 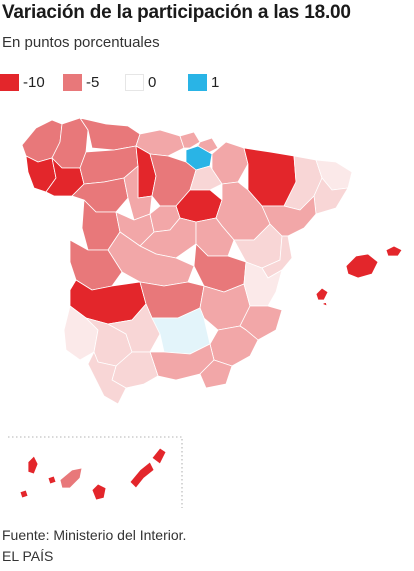 I want to click on legend-item-minus5: -5, so click(x=81, y=82).